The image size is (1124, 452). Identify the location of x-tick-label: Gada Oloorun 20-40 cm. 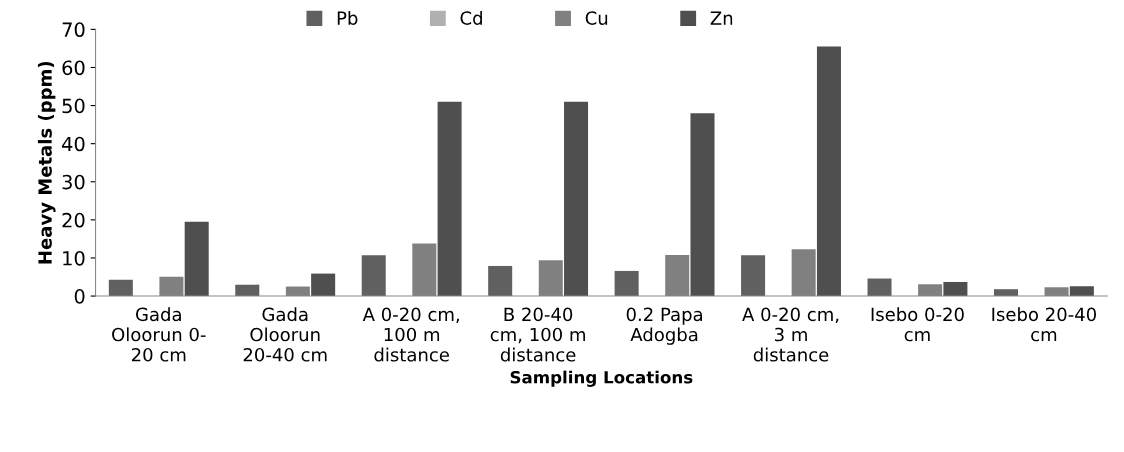
(285, 334).